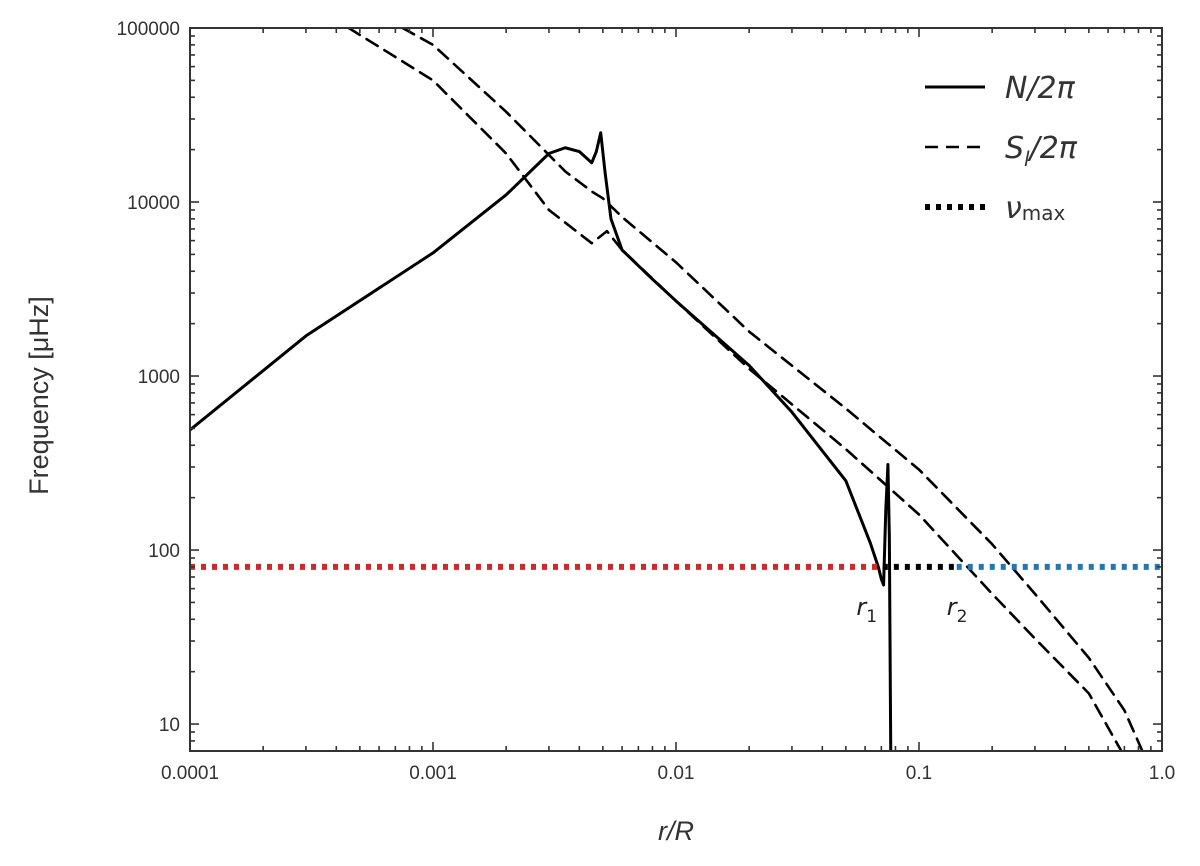 This screenshot has width=1200, height=866. Describe the element at coordinates (148, 29) in the screenshot. I see `y-tick-label: 100000` at that location.